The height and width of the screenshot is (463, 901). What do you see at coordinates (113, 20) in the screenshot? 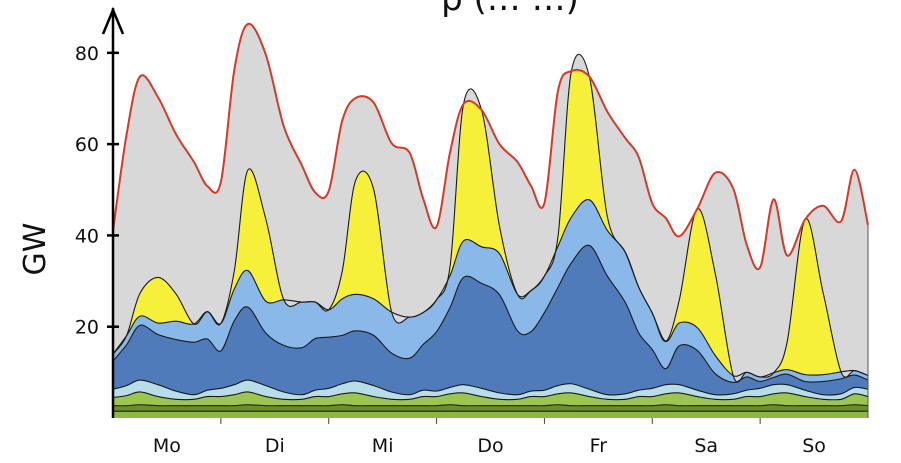
I see `y-axis-arrow` at bounding box center [113, 20].